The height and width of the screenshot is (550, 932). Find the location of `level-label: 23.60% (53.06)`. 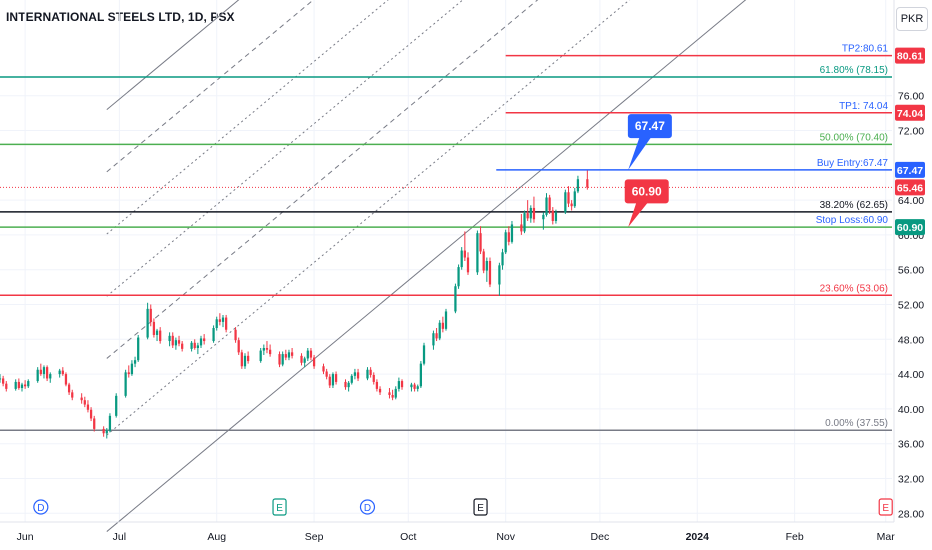

level-label: 23.60% (53.06) is located at coordinates (854, 288).